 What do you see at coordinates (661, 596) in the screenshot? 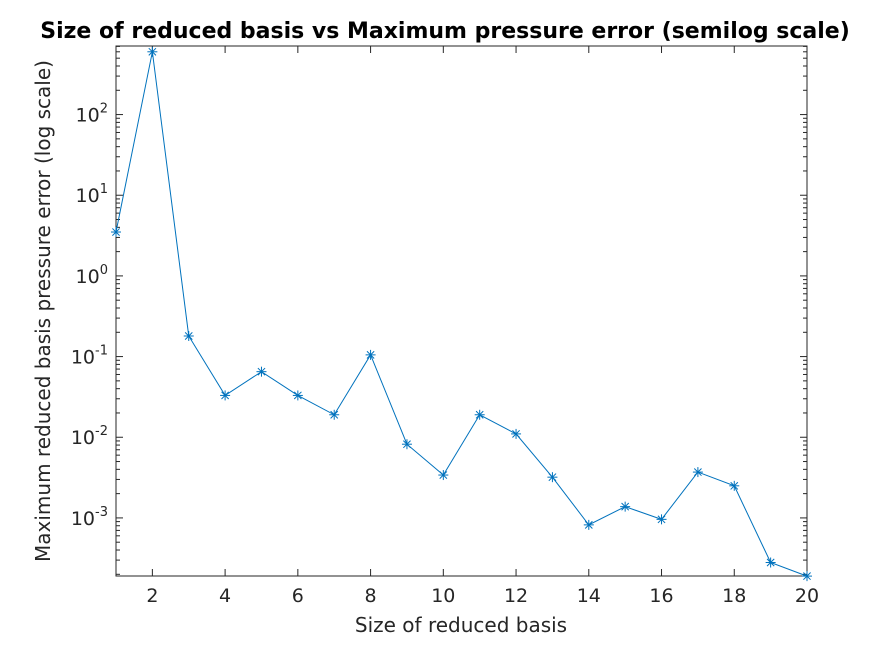
I see `x-tick-label: 16` at bounding box center [661, 596].